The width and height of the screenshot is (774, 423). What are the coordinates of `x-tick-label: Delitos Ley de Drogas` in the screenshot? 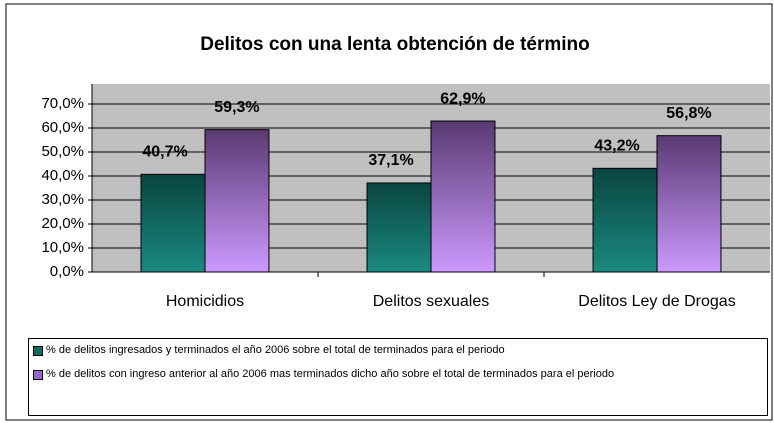 It's located at (656, 301).